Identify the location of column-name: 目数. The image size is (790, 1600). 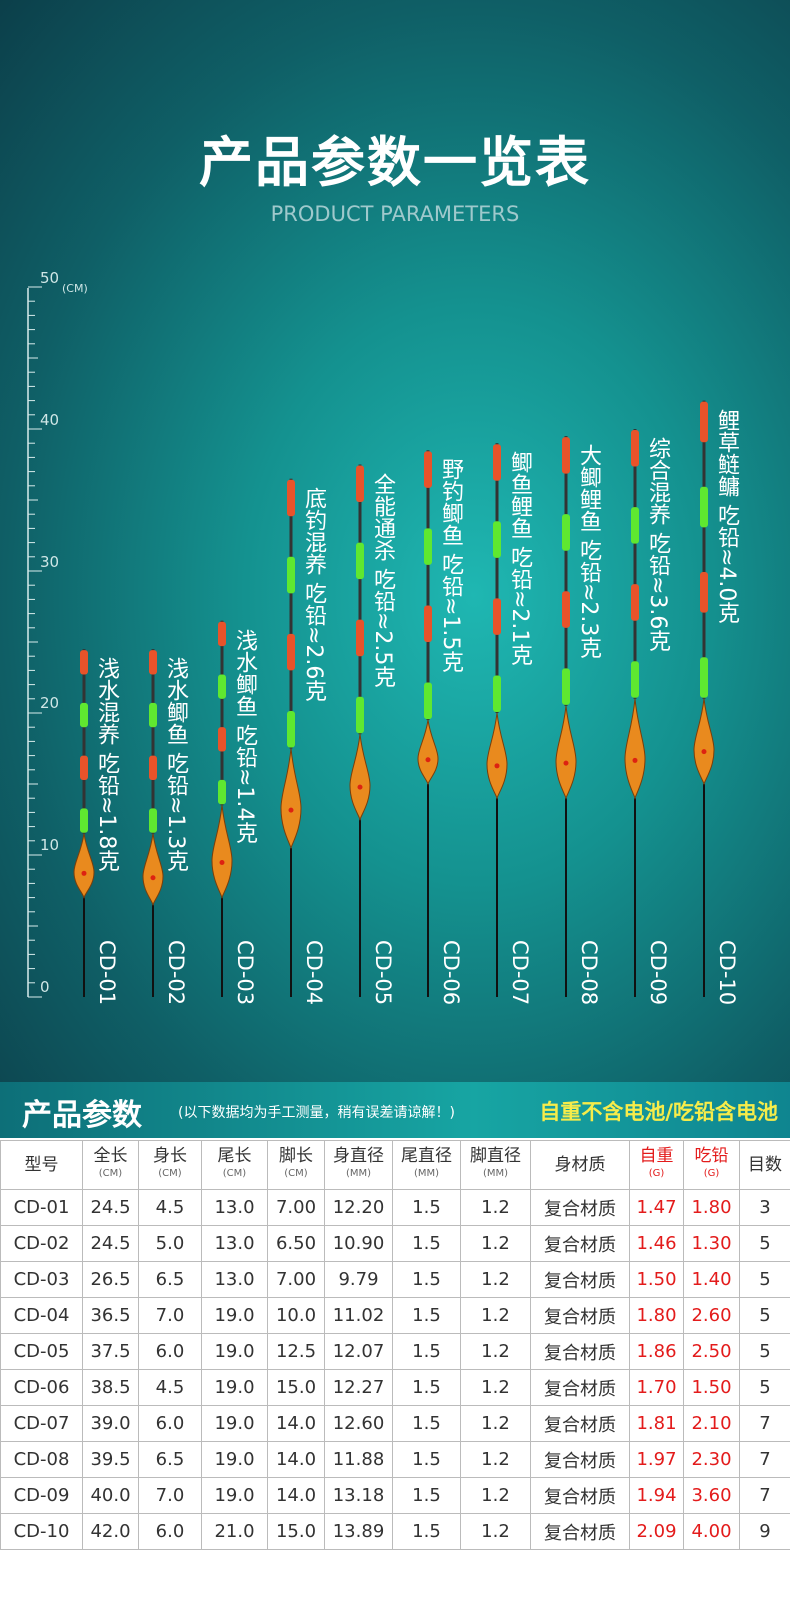
(765, 1165).